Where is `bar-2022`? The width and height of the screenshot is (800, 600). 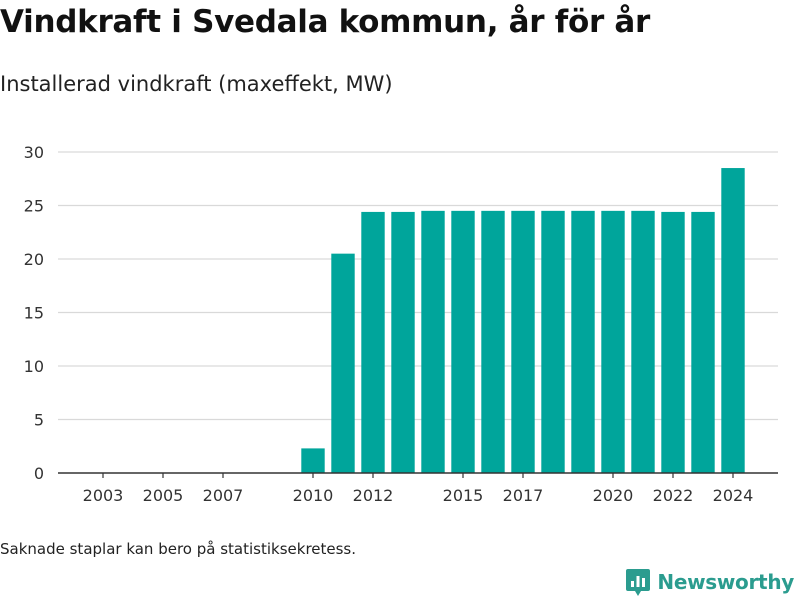
bar-2022 is located at coordinates (673, 342).